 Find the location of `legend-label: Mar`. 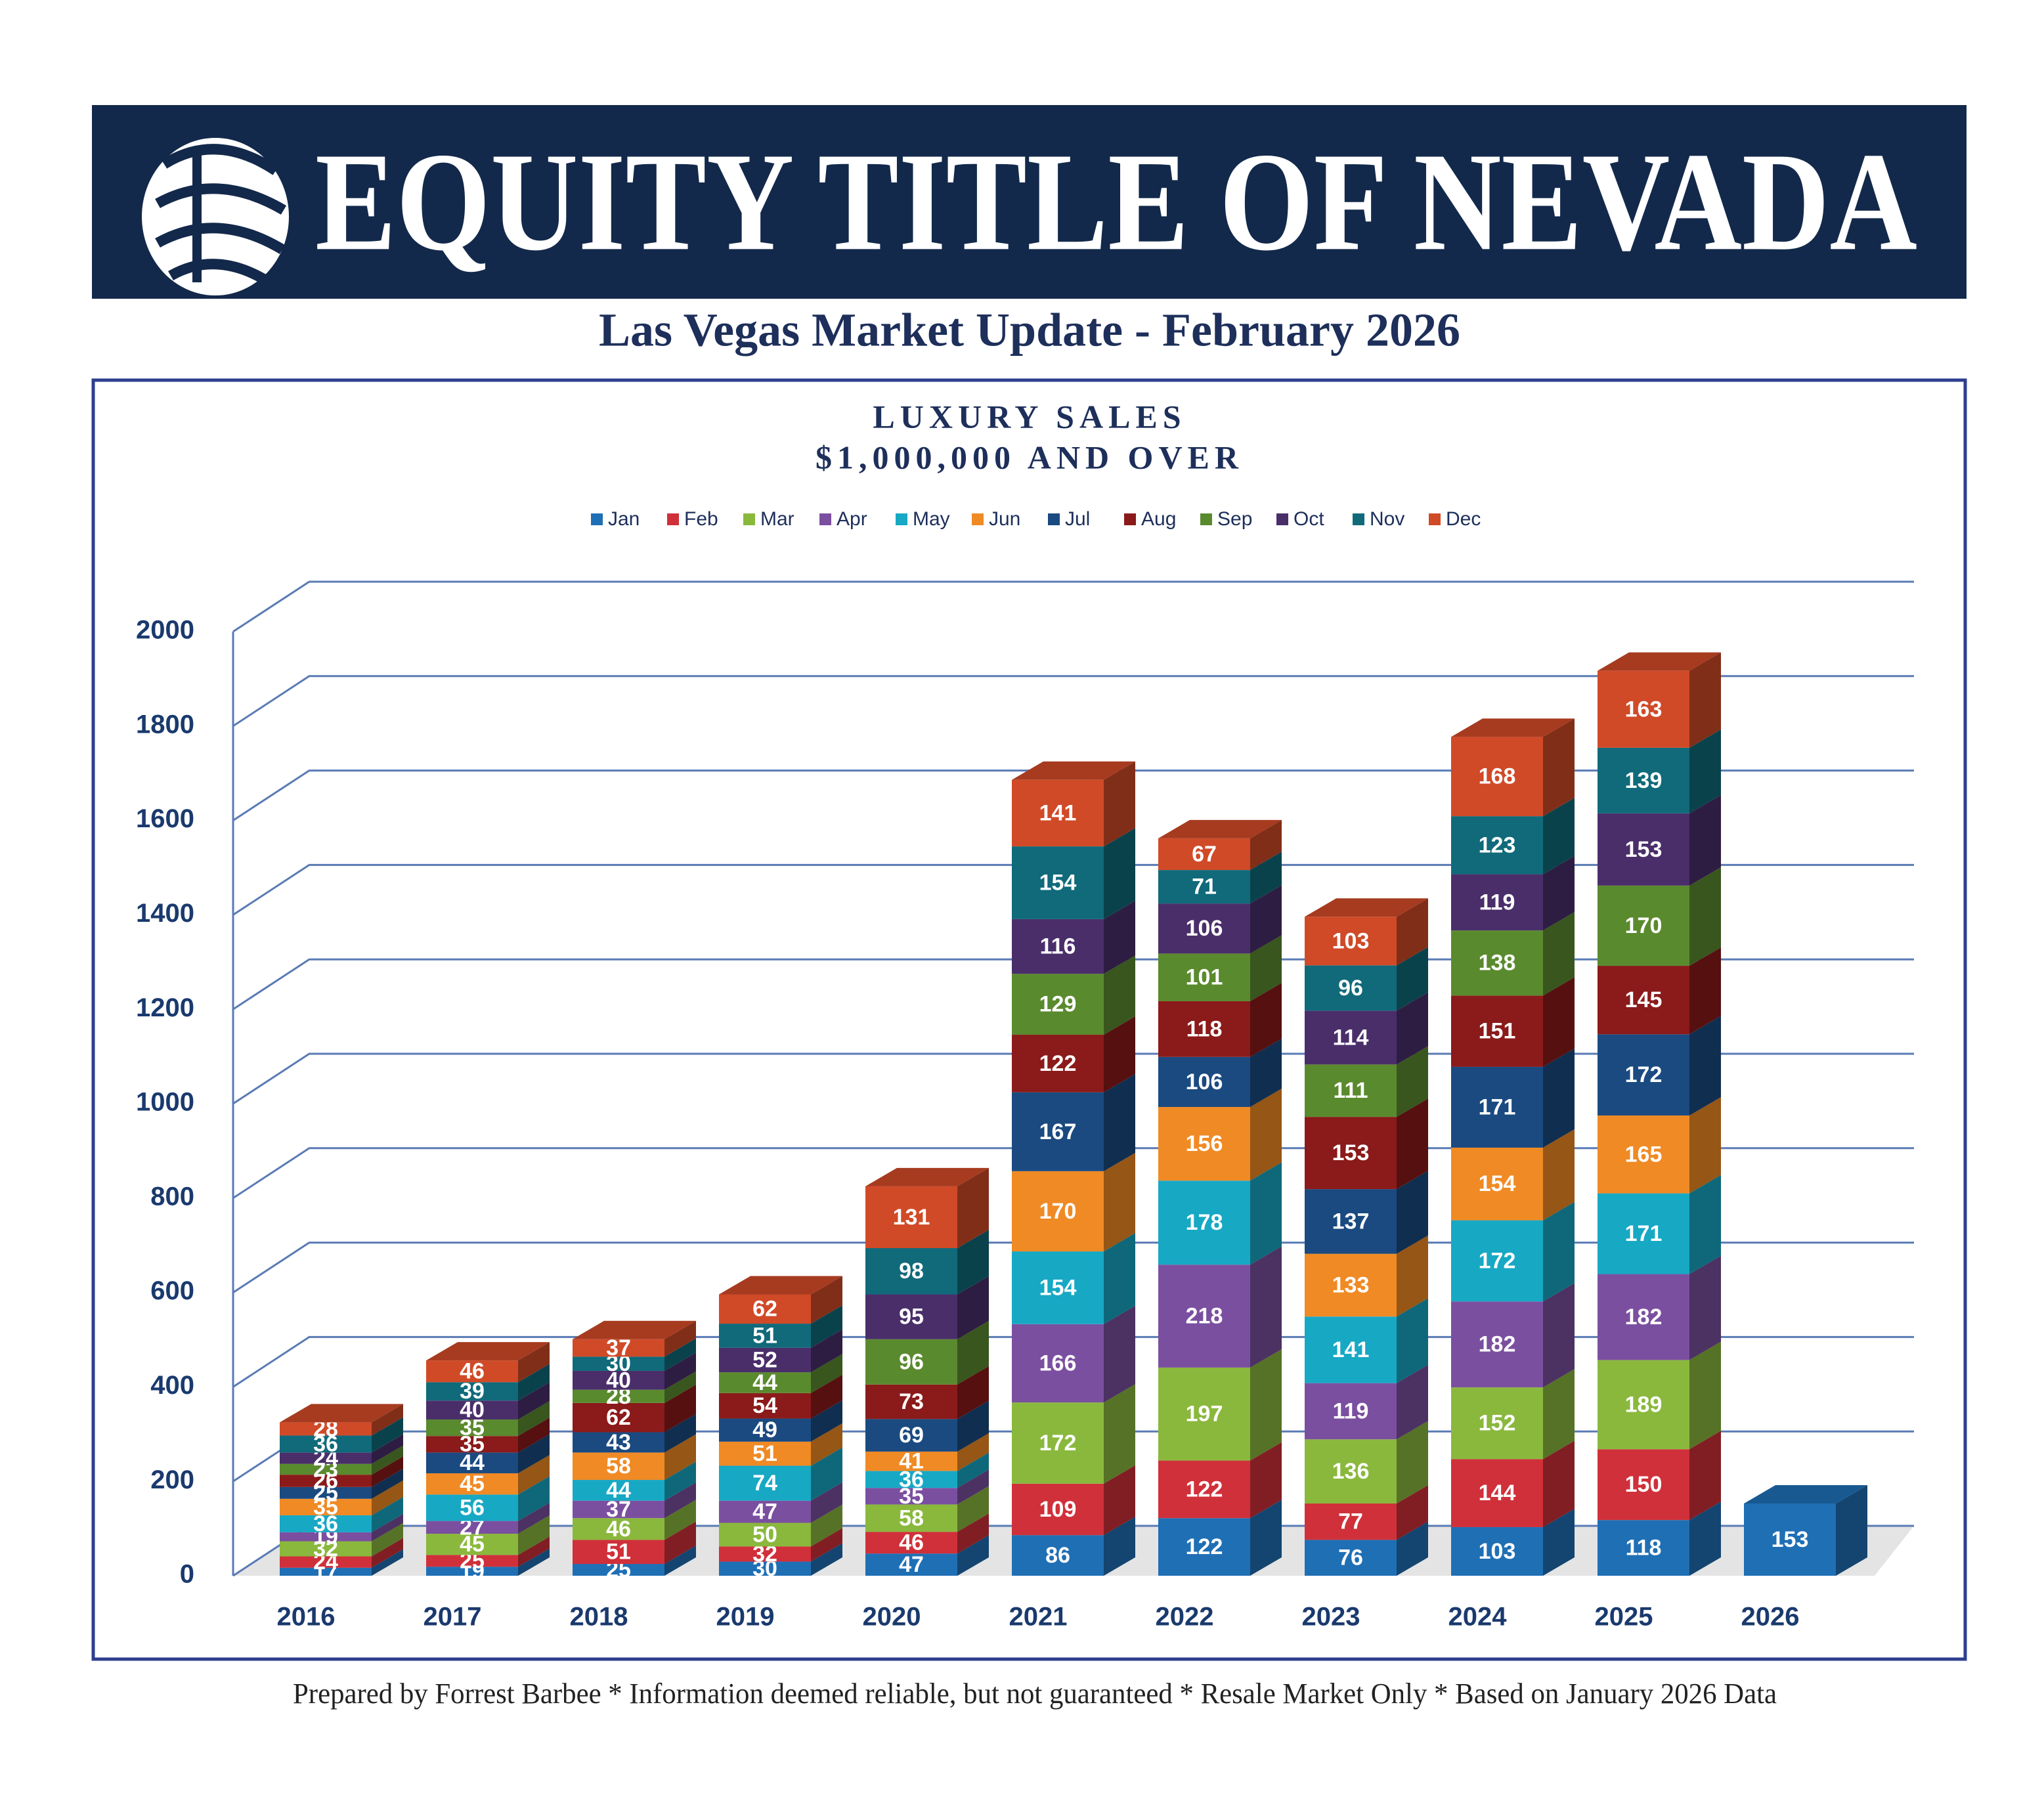

legend-label: Mar is located at coordinates (777, 519).